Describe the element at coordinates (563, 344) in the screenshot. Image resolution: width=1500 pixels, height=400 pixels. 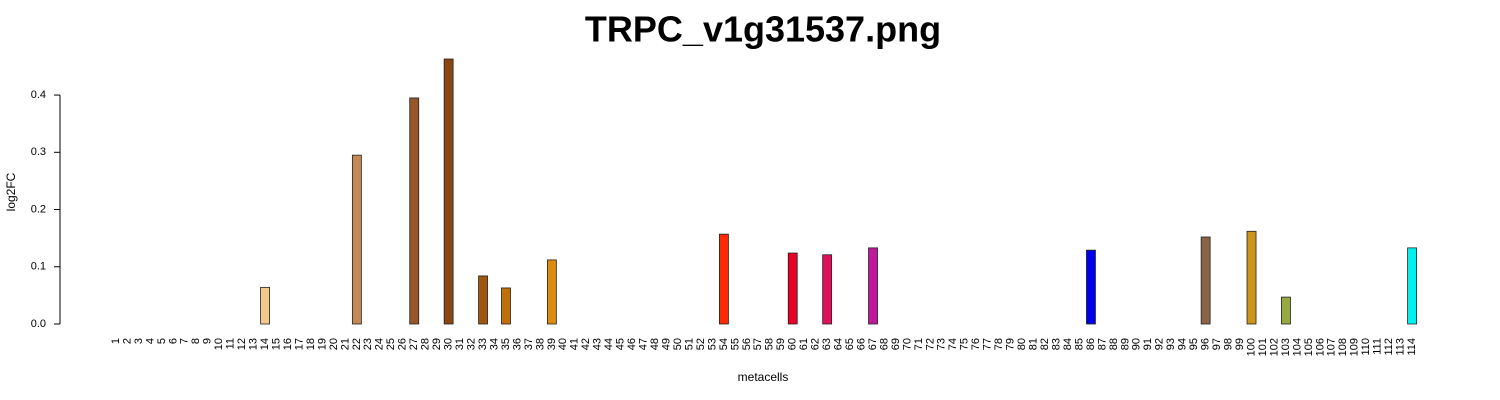
I see `x-tick-label: 40` at that location.